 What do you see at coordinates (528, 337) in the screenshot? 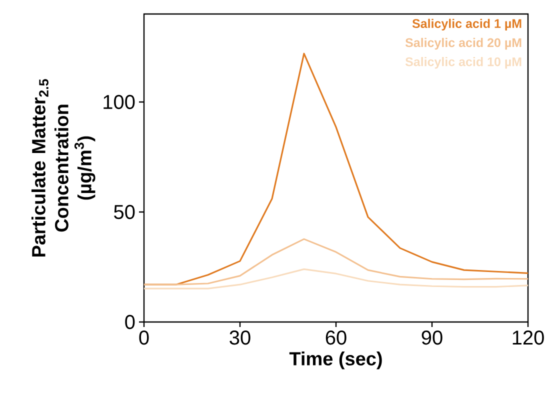
I see `x-tick-label: 120` at bounding box center [528, 337].